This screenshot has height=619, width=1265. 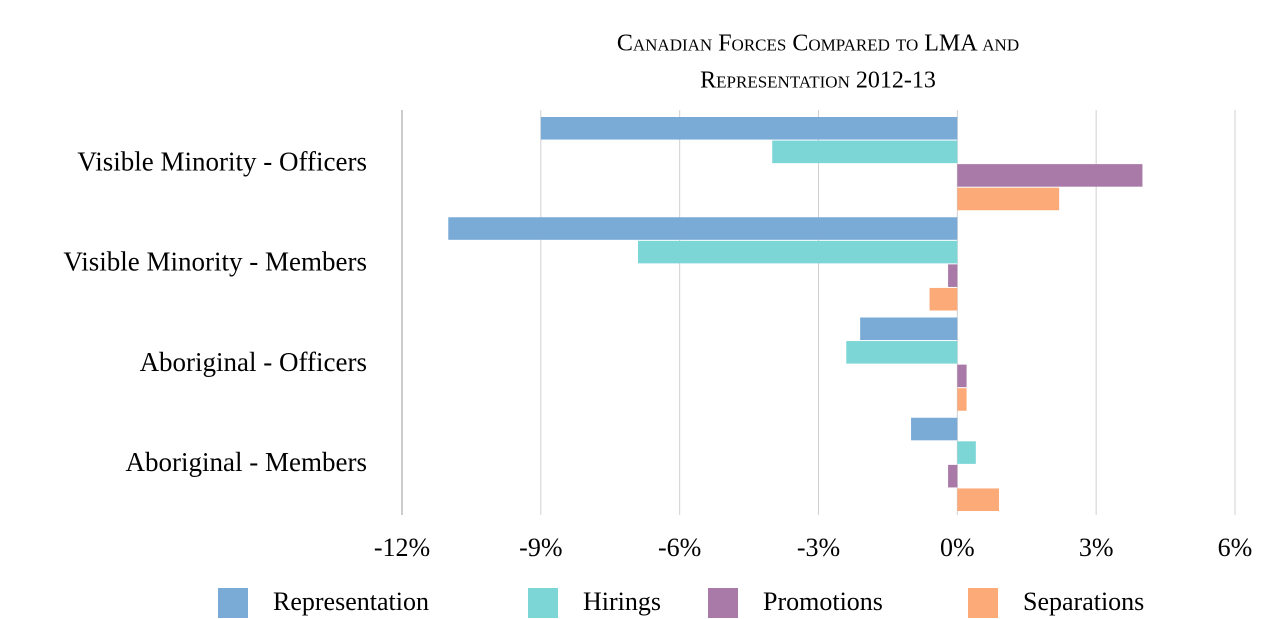 I want to click on x-tick-label: -9%, so click(x=540, y=547).